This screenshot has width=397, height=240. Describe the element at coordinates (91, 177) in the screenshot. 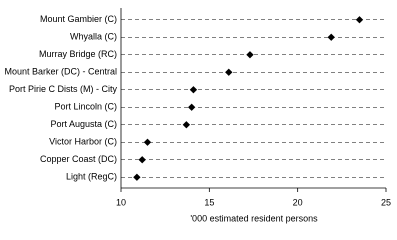

I see `y-tick-label: Light (RegC)` at that location.